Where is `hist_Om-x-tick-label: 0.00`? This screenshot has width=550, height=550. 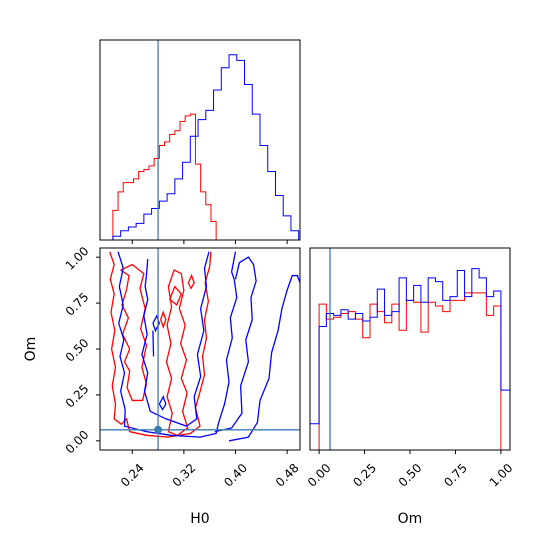
hist_Om-x-tick-label: 0.00 is located at coordinates (319, 475).